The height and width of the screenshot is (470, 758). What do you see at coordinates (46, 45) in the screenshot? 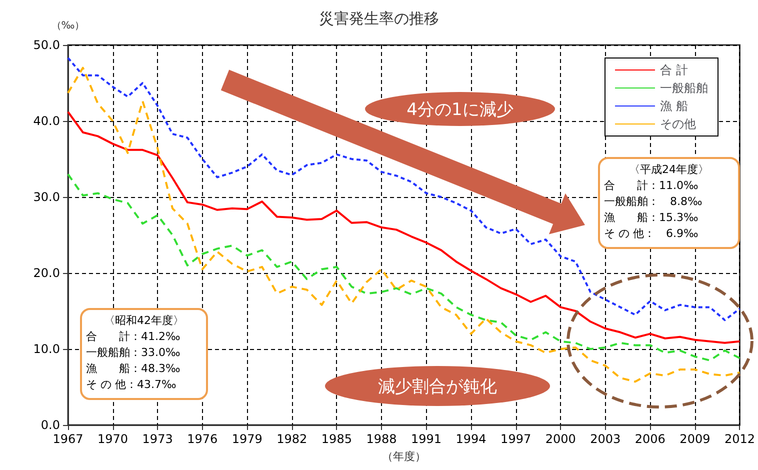
I see `y-tick-label: 50.0` at bounding box center [46, 45].